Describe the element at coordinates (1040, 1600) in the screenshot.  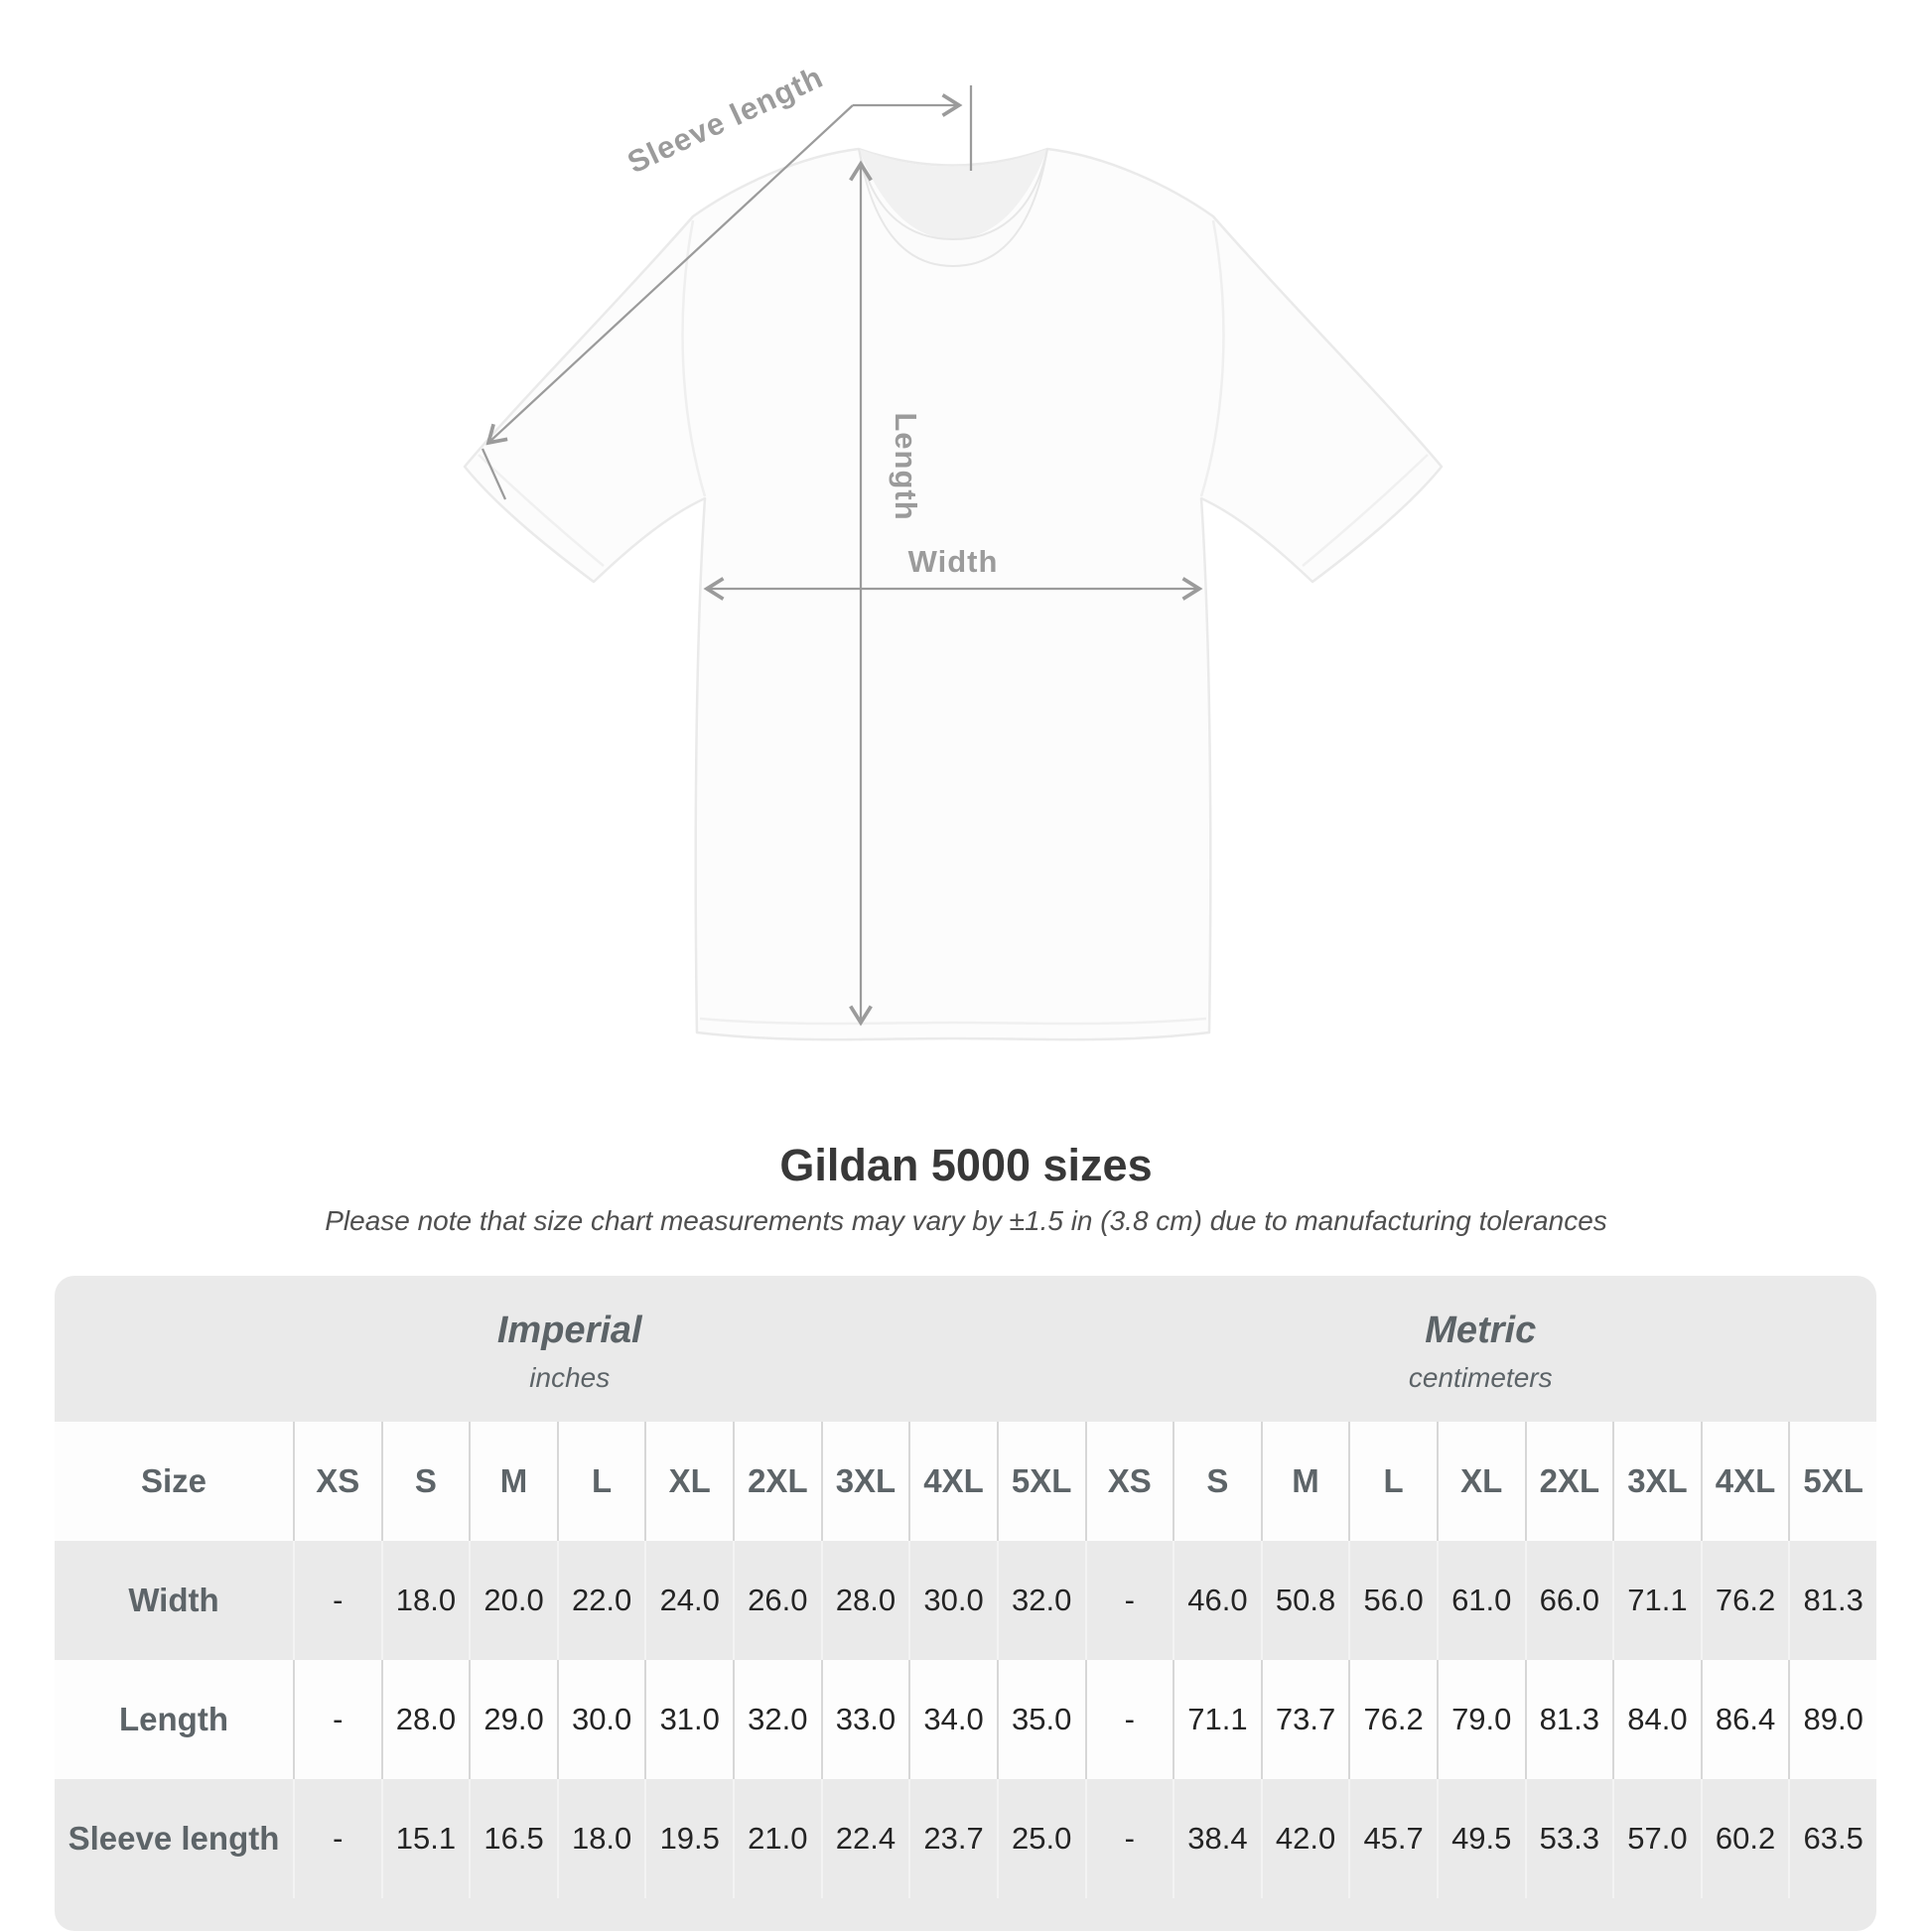
I see `cell-width-imperial-5xl: 32.0` at that location.